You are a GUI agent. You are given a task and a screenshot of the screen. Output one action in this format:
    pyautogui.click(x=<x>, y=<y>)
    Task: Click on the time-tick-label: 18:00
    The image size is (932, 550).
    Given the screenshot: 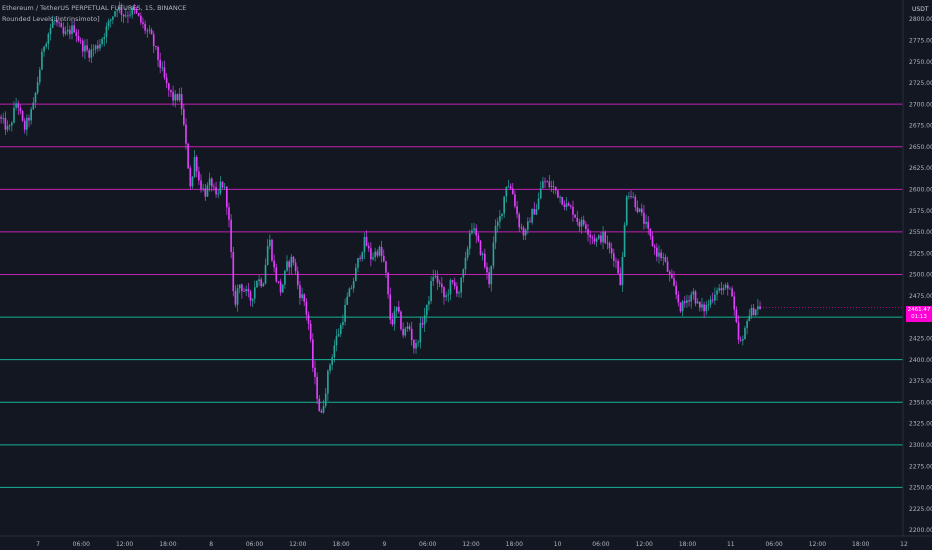 What is the action you would take?
    pyautogui.click(x=860, y=544)
    